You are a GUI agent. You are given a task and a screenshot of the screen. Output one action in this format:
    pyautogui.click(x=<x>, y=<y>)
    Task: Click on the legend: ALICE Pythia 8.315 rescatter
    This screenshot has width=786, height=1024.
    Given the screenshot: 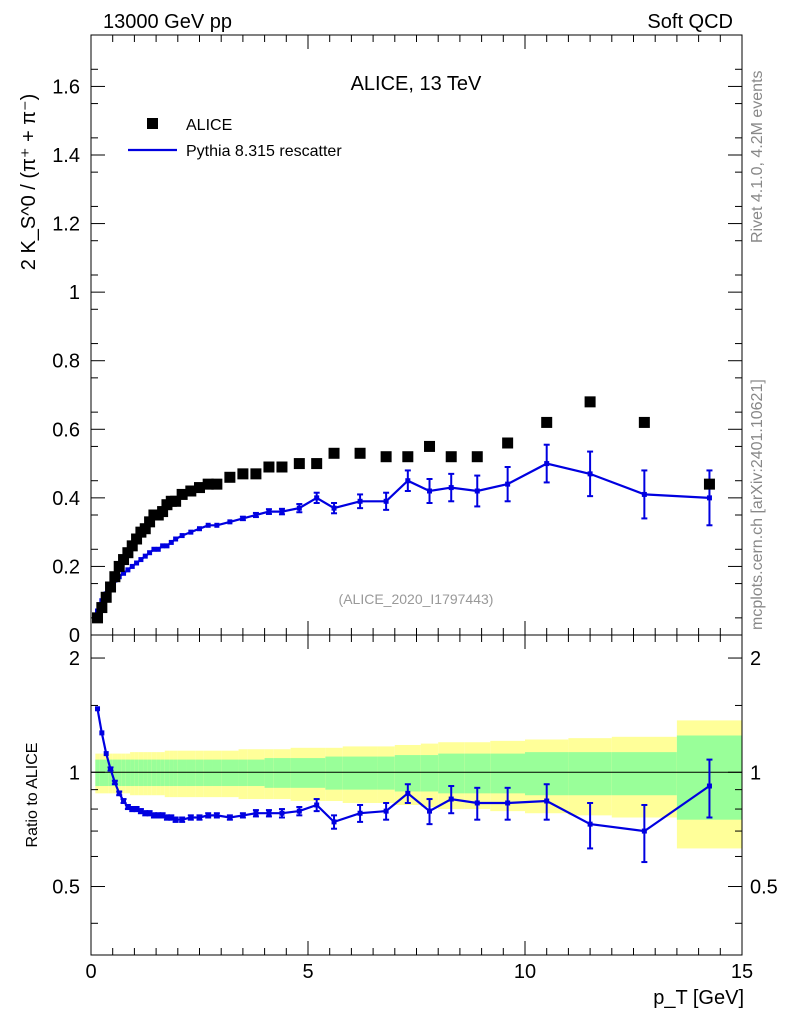 What is the action you would take?
    pyautogui.click(x=235, y=138)
    